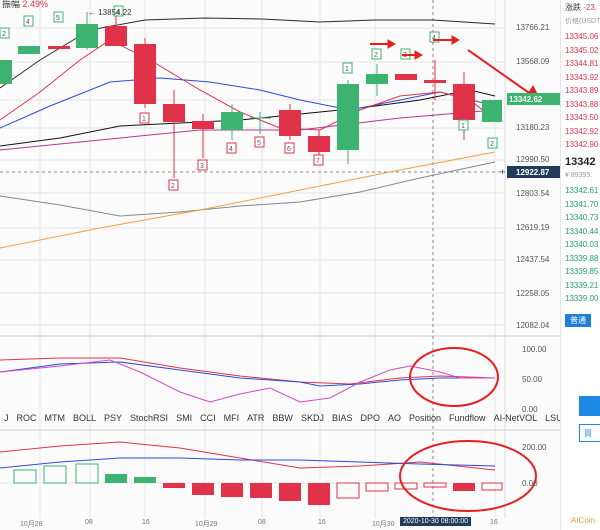 This screenshot has width=600, height=530. I want to click on indicator-tab-ao: AO, so click(394, 418).